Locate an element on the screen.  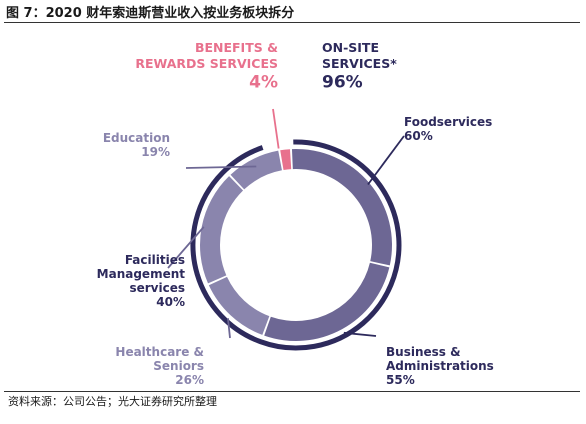
inner-slice-healthcare-seniors is located at coordinates (239, 305).